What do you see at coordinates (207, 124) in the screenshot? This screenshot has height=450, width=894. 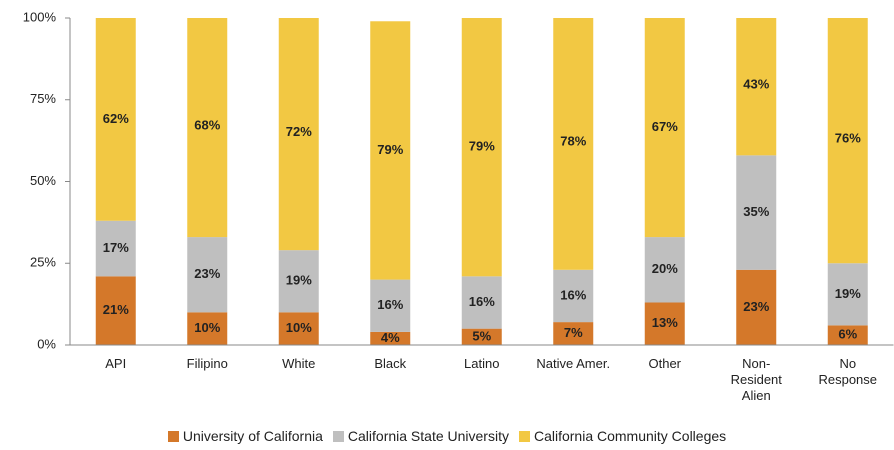 I see `data-label: 68%` at bounding box center [207, 124].